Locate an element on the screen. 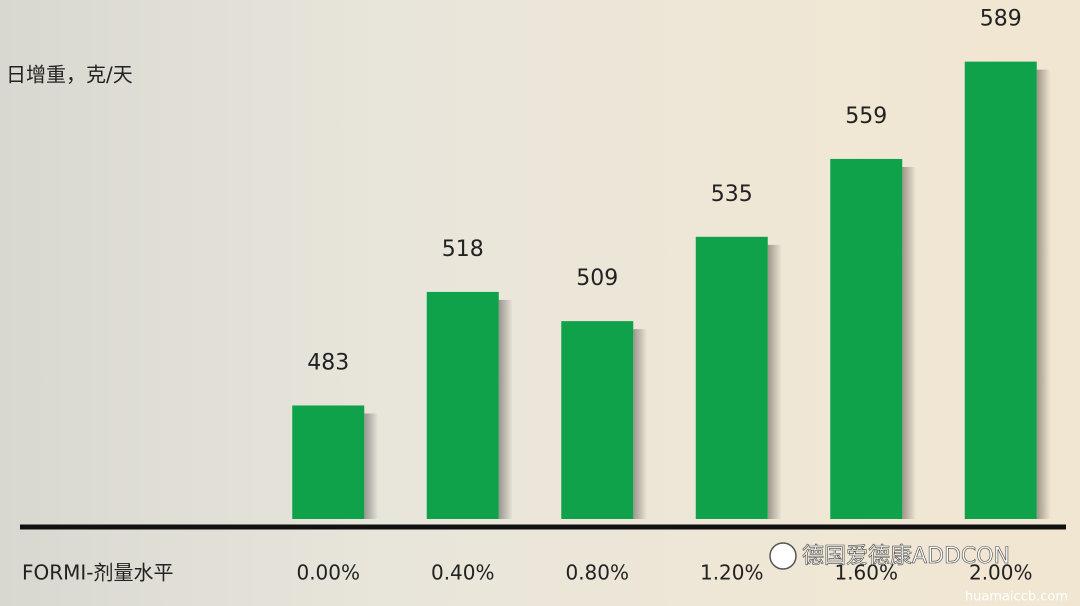 The height and width of the screenshot is (606, 1080). x-tick-label: 1.60% is located at coordinates (866, 573).